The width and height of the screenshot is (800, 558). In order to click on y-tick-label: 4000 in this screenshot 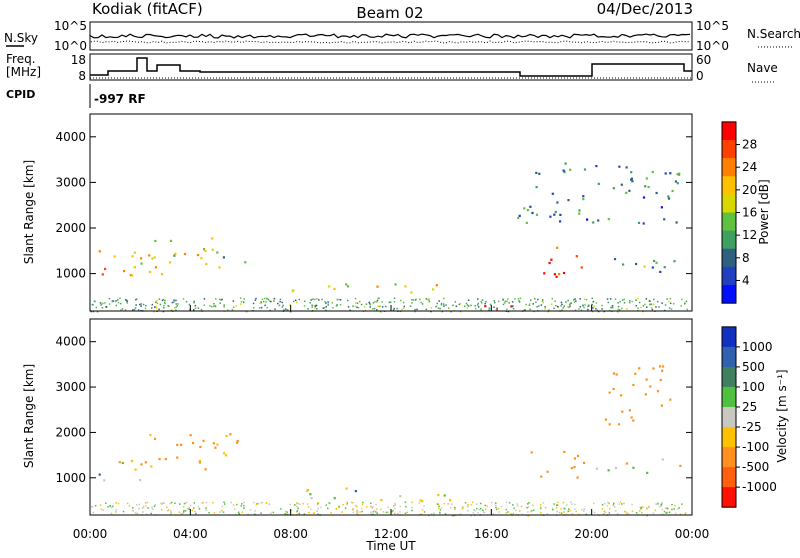, I will do `click(70, 342)`.